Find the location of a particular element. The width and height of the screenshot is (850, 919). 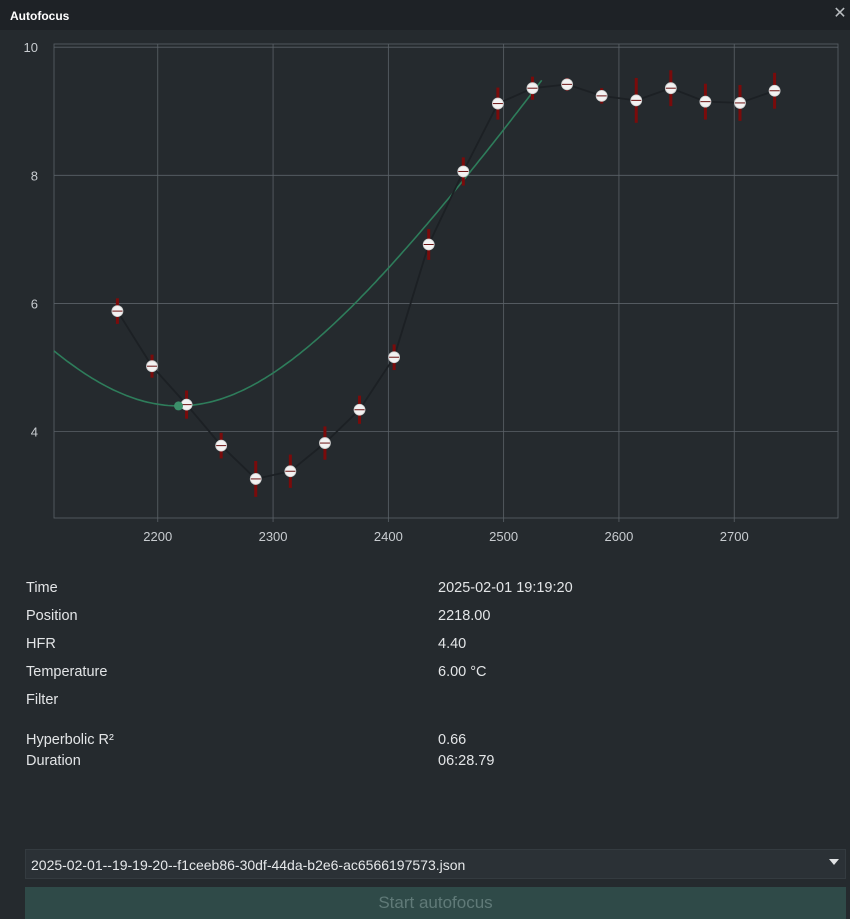

y-tick-label: 10 is located at coordinates (31, 47).